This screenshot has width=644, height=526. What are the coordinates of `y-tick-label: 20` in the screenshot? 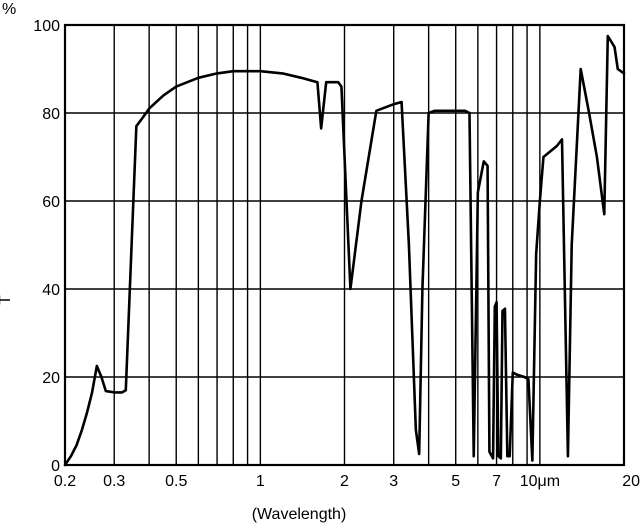 It's located at (51, 378).